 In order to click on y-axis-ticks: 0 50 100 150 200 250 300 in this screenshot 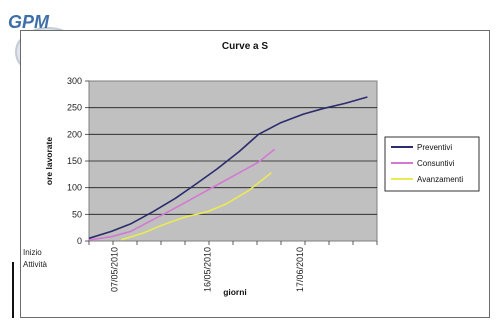, I will do `click(78, 161)`.